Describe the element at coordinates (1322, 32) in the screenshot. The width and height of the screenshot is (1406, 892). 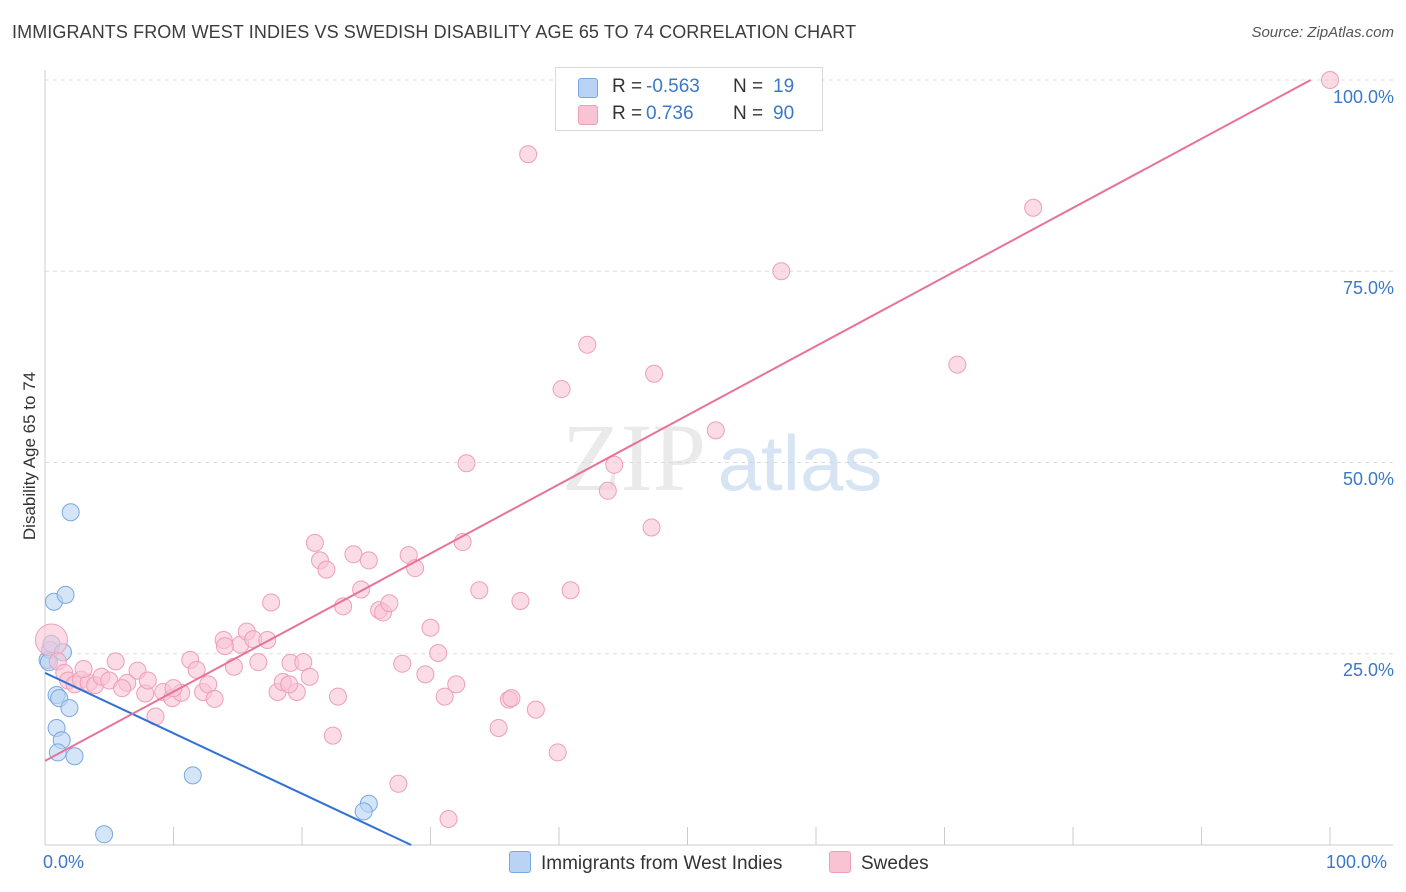
I see `source-label: Source: ZipAtlas.com` at that location.